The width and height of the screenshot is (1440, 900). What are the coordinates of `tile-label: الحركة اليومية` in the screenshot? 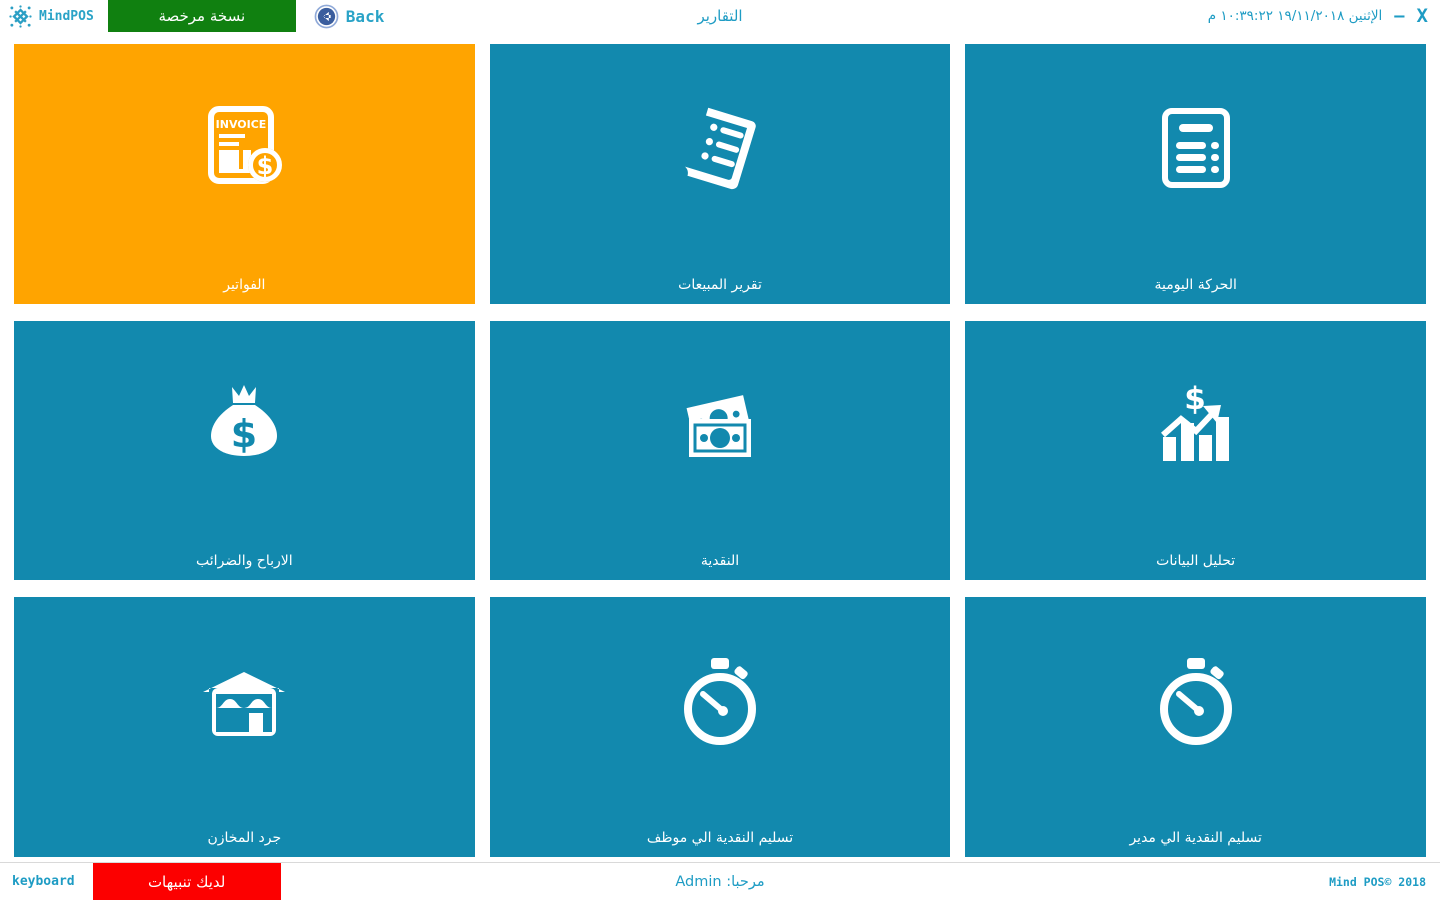 It's located at (1195, 284).